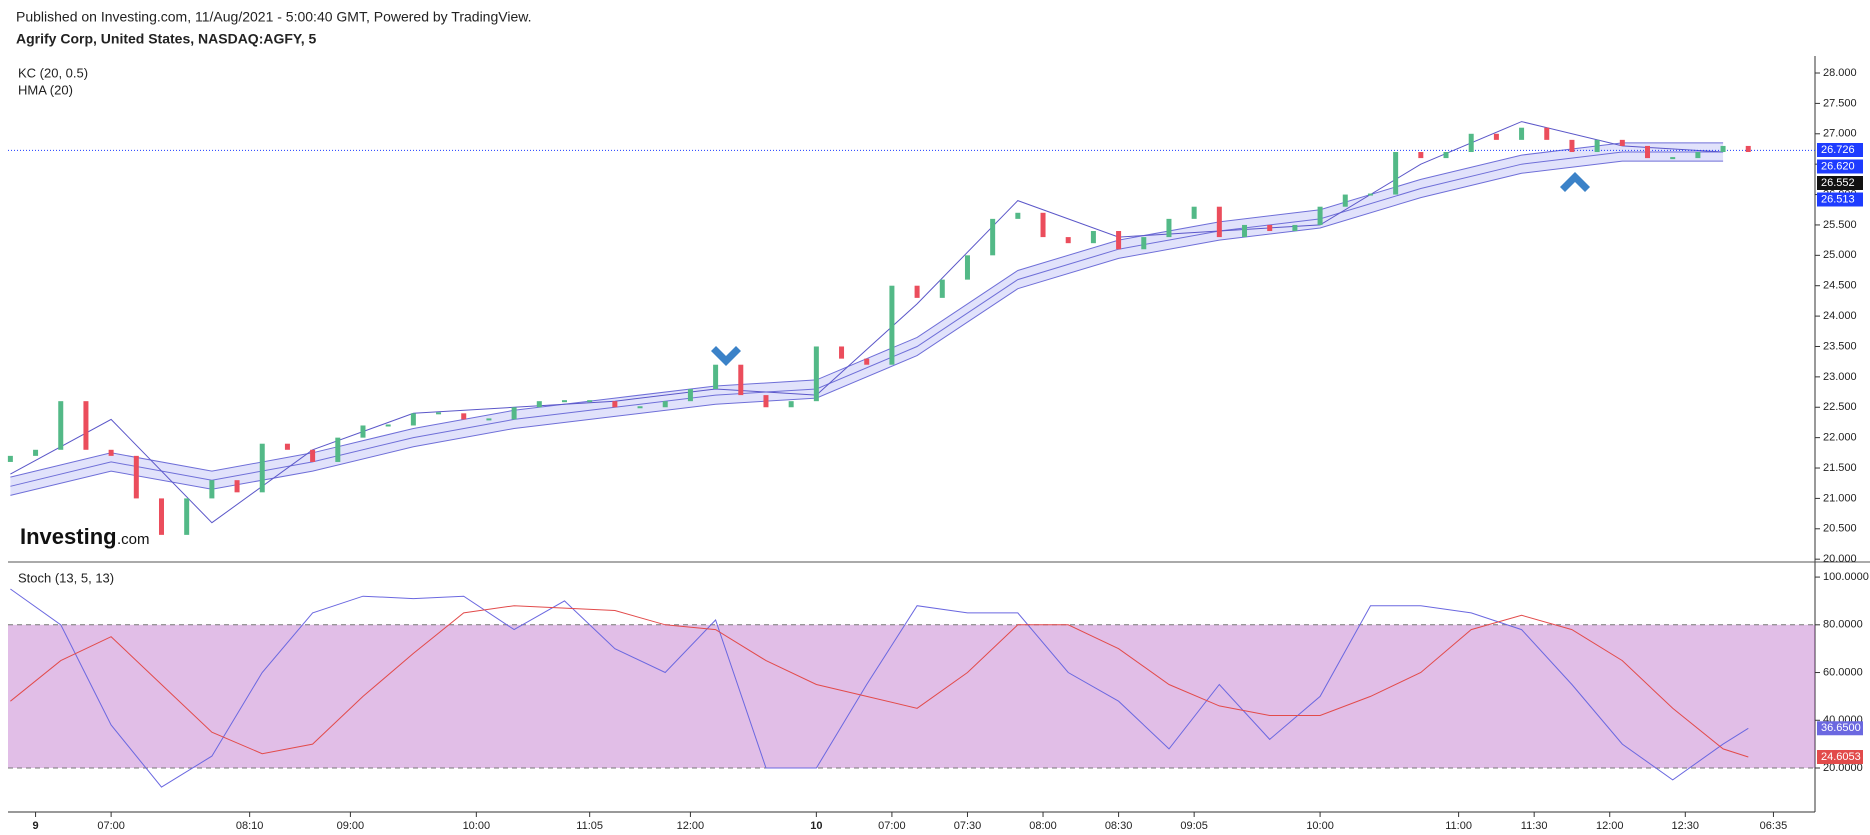 This screenshot has width=1870, height=835. I want to click on down-arrow, so click(726, 356).